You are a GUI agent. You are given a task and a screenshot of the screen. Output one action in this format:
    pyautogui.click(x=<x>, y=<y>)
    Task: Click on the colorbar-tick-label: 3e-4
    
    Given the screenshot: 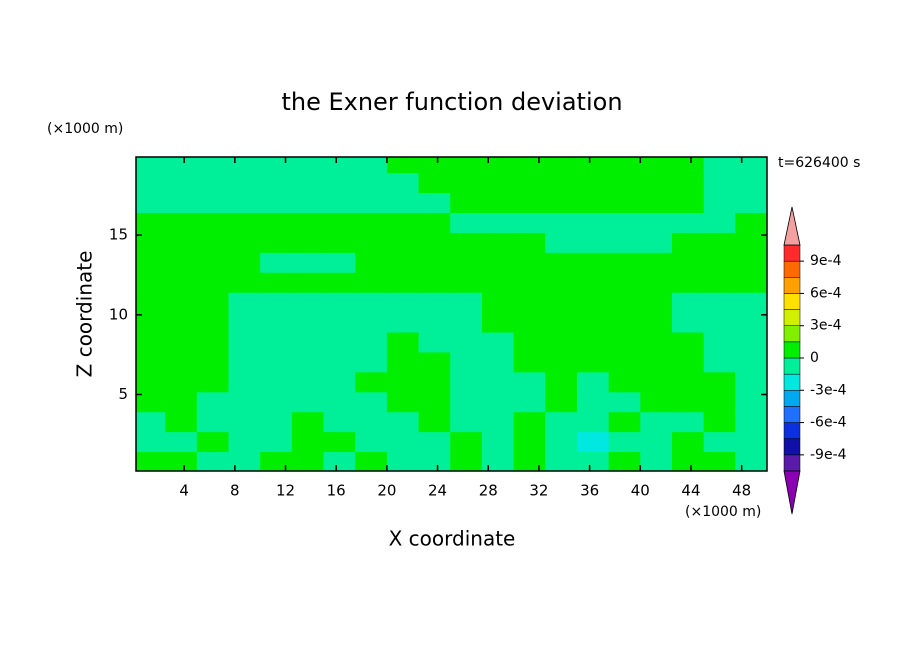 What is the action you would take?
    pyautogui.click(x=826, y=326)
    